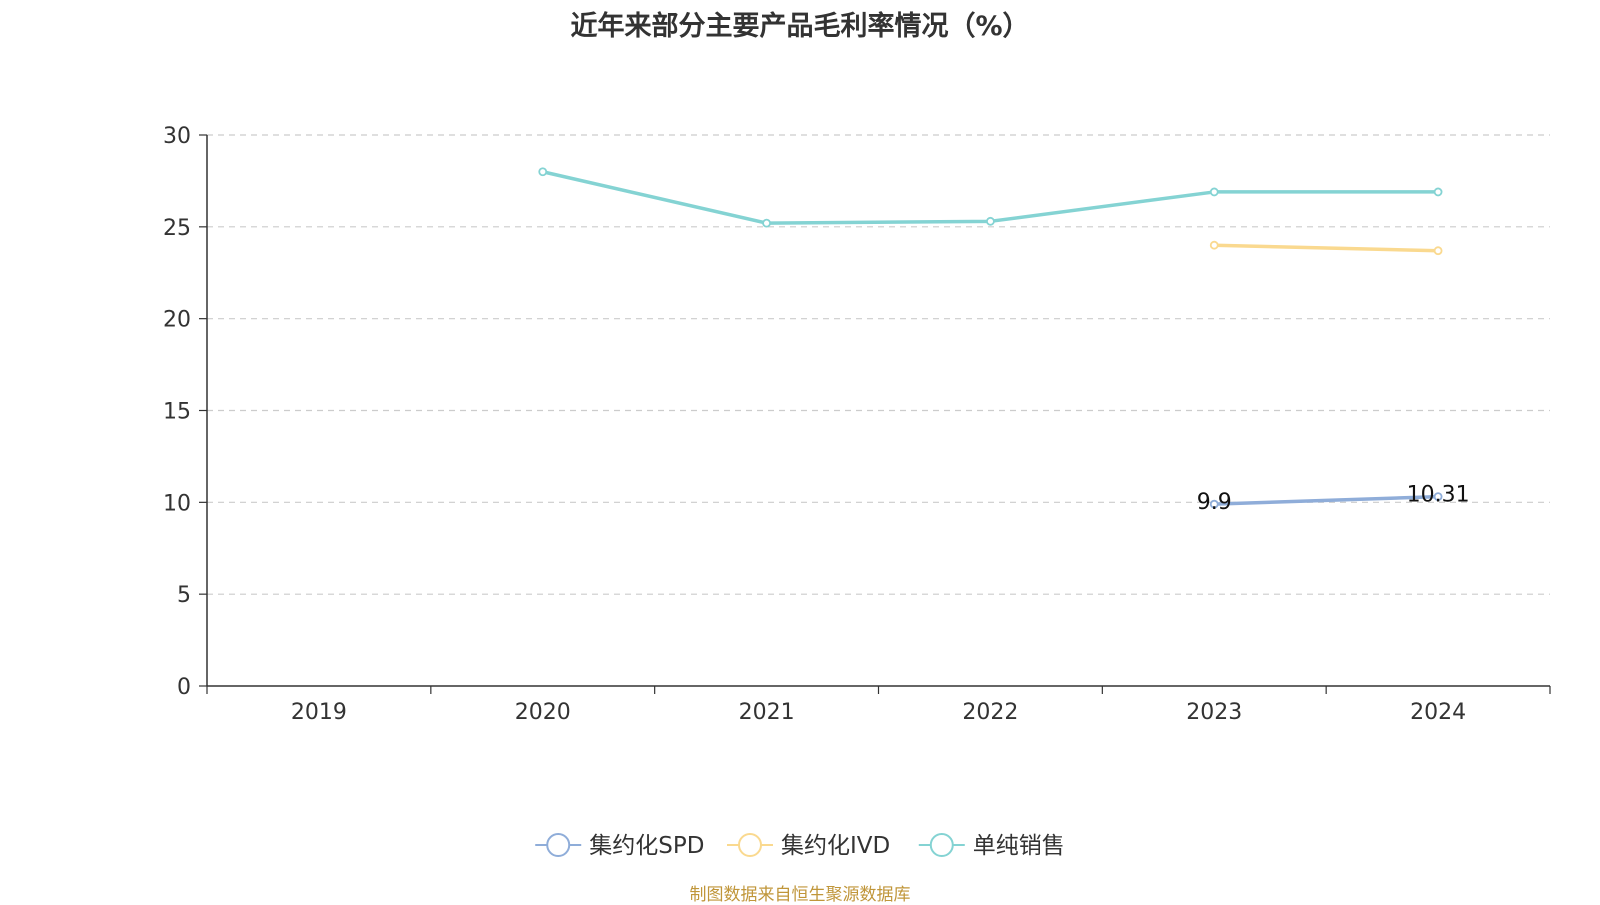  What do you see at coordinates (646, 846) in the screenshot?
I see `legend-item-label: 集约化SPD` at bounding box center [646, 846].